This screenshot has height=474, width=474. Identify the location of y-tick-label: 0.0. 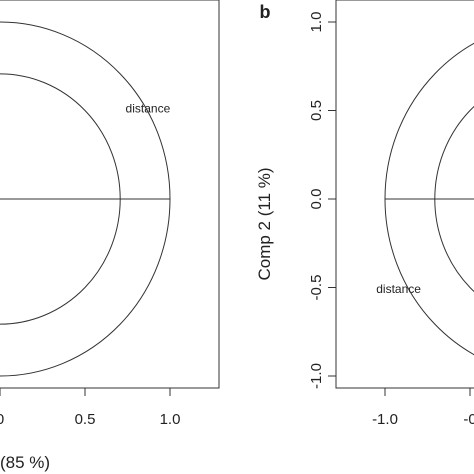
(316, 199).